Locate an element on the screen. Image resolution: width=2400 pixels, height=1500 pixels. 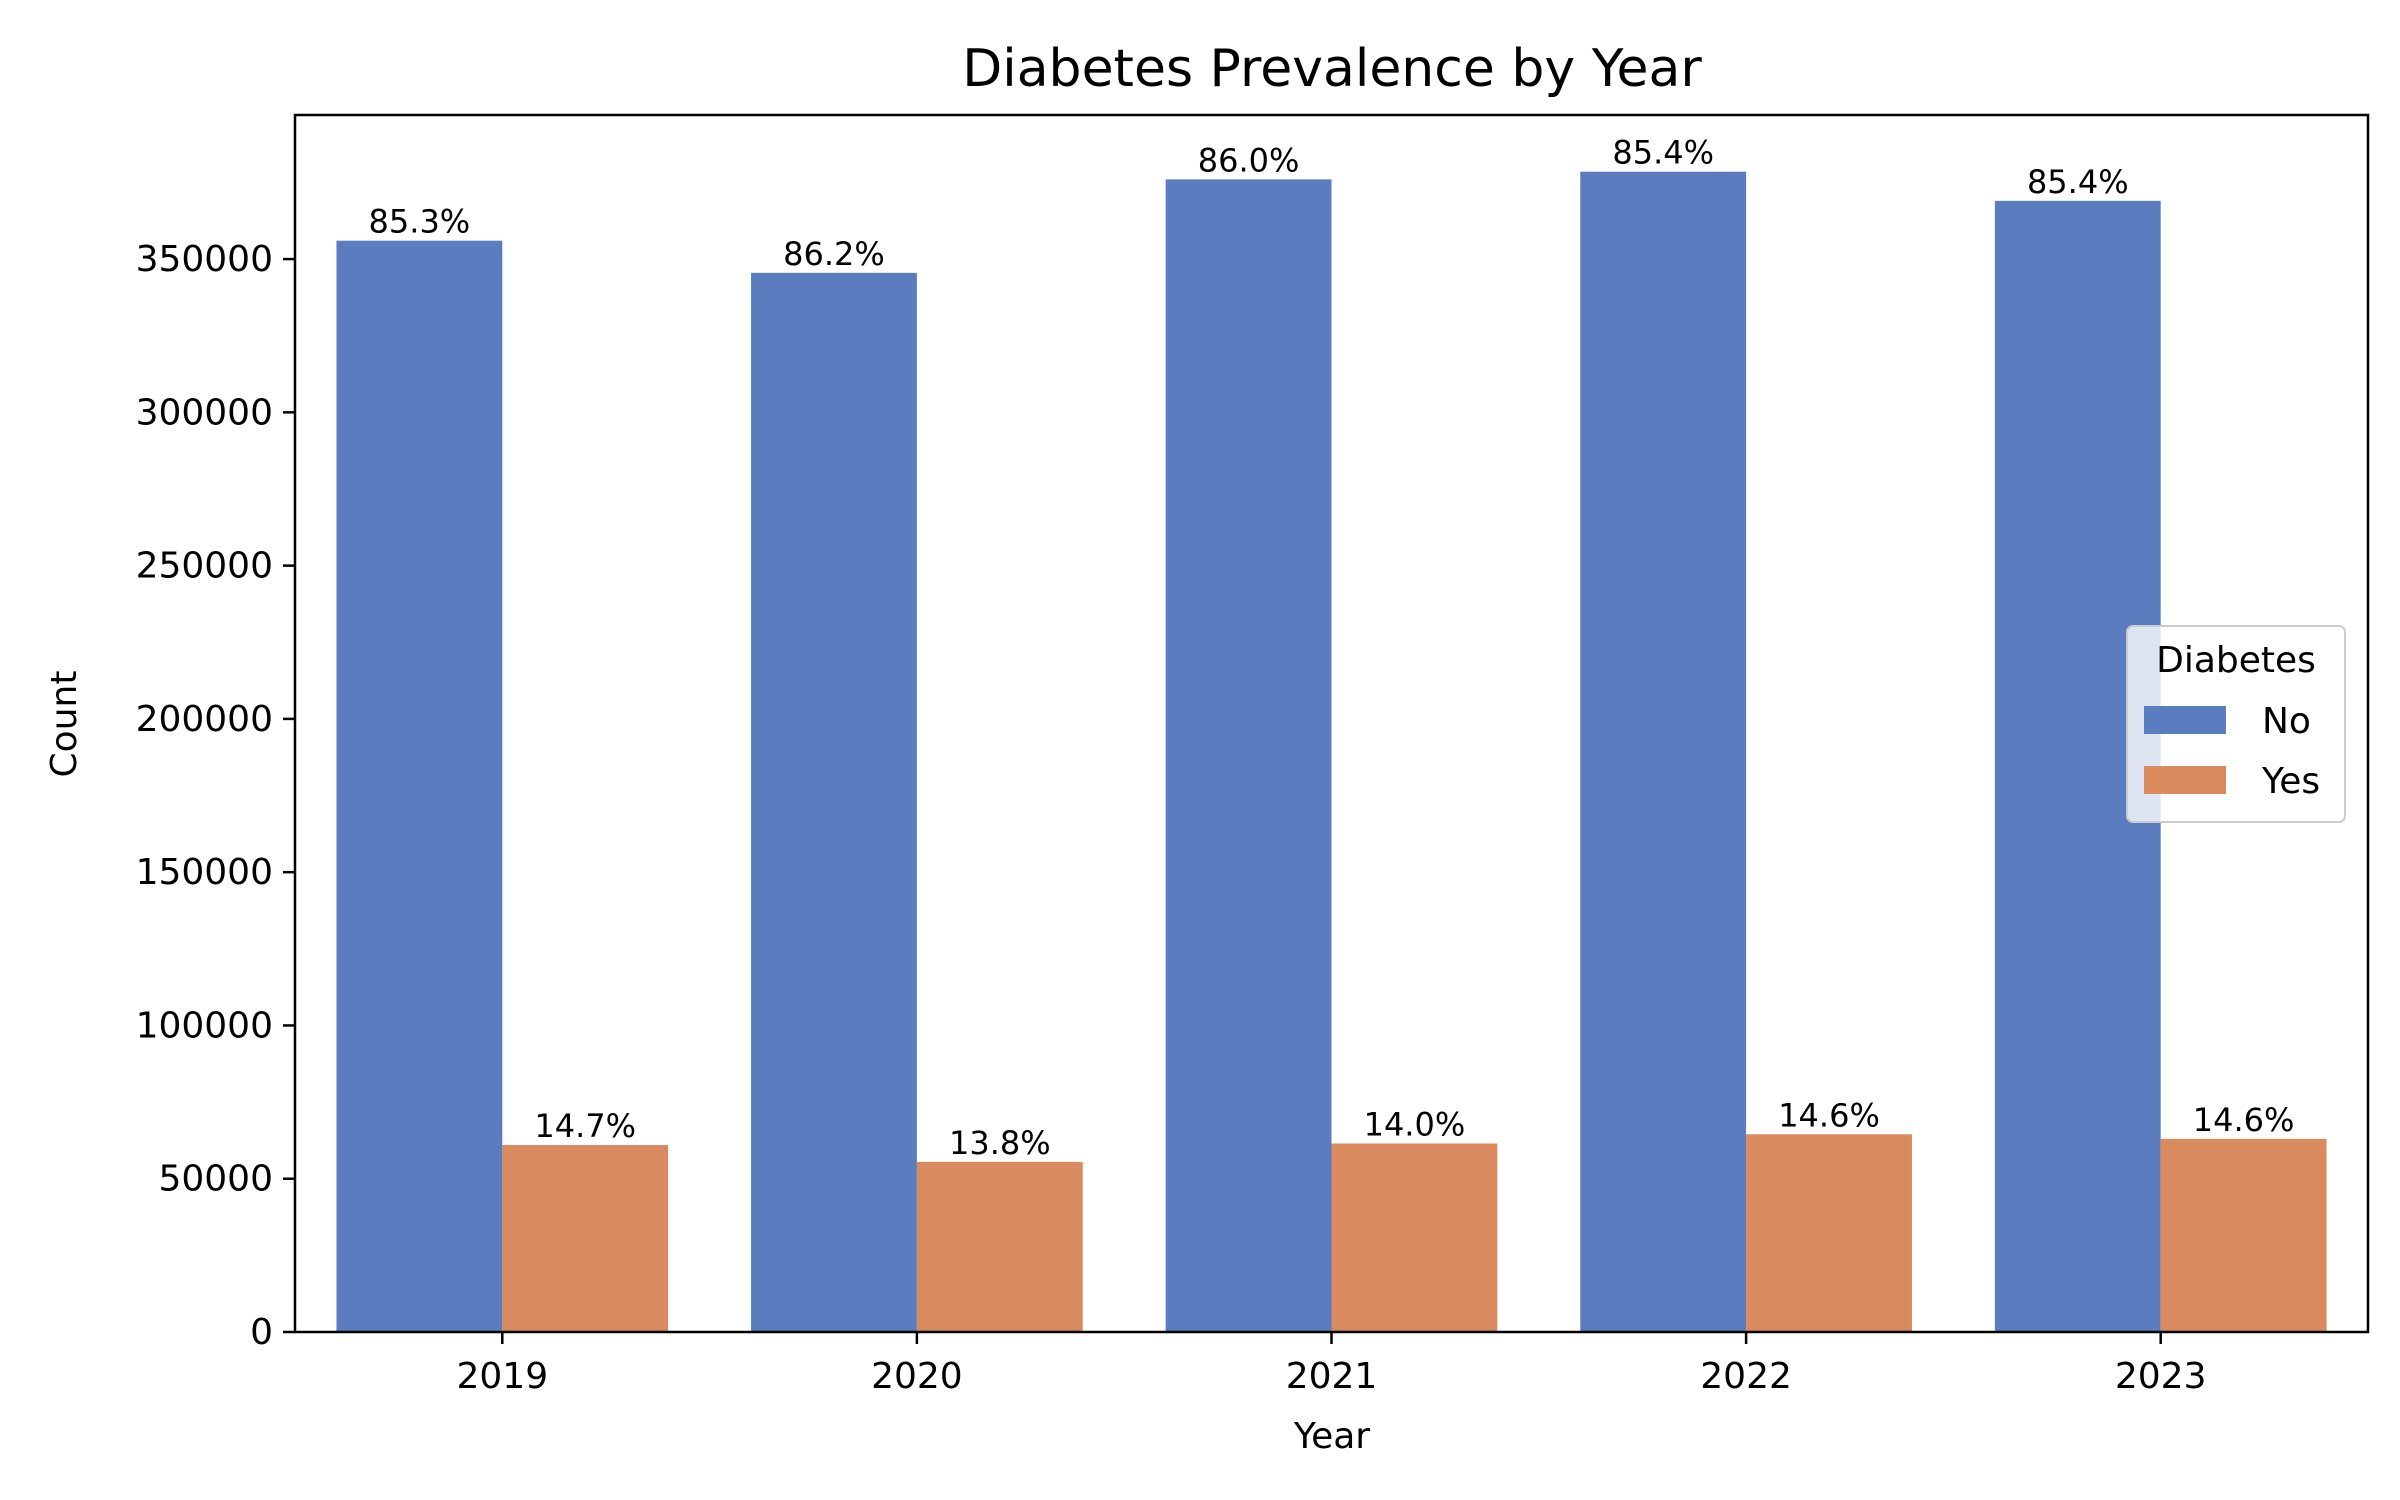
legend-label-yes: Yes is located at coordinates (2290, 781).